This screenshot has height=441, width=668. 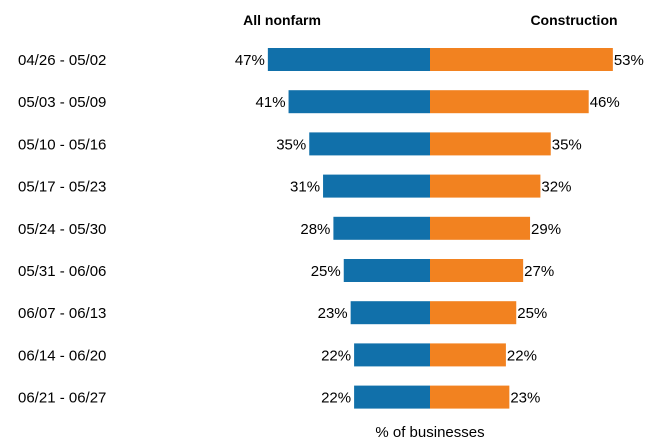 What do you see at coordinates (567, 144) in the screenshot?
I see `data-label-right: 35%` at bounding box center [567, 144].